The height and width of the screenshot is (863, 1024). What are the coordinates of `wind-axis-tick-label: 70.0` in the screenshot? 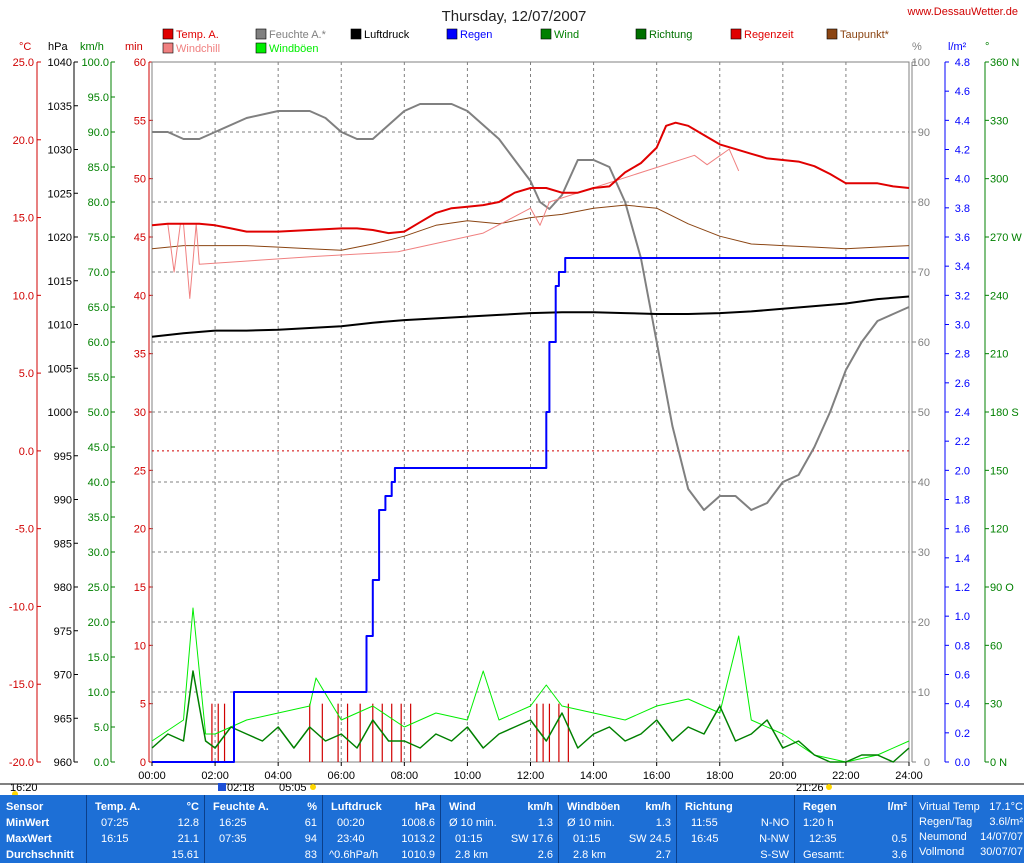 It's located at (98, 273).